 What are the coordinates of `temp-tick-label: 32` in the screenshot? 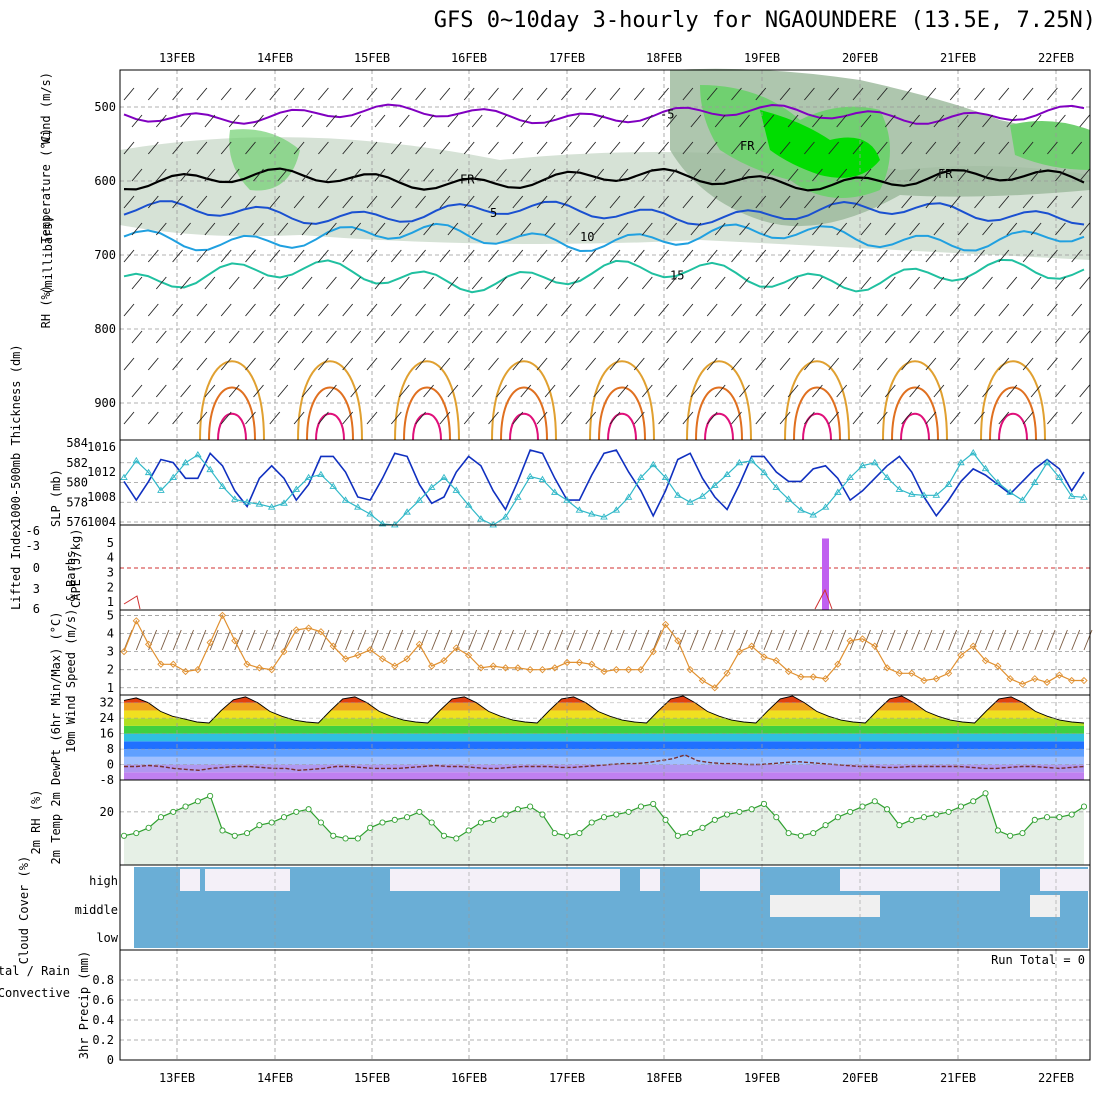 It's located at (107, 703).